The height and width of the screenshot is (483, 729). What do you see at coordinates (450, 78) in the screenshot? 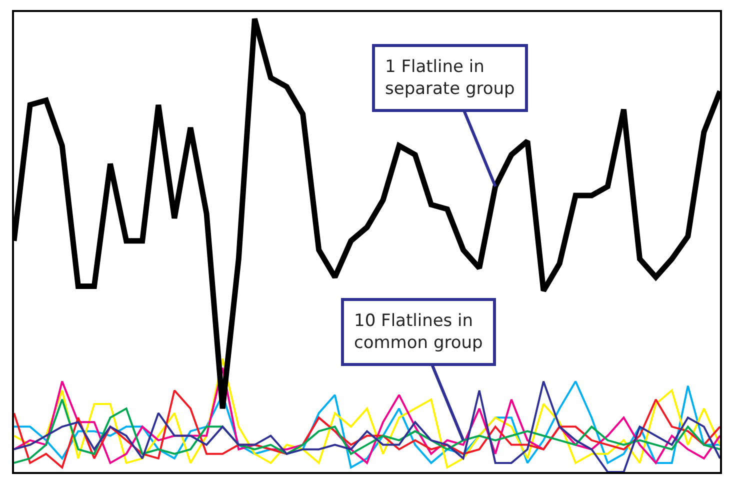
I see `annotation: 1 Flatline in separate group` at bounding box center [450, 78].